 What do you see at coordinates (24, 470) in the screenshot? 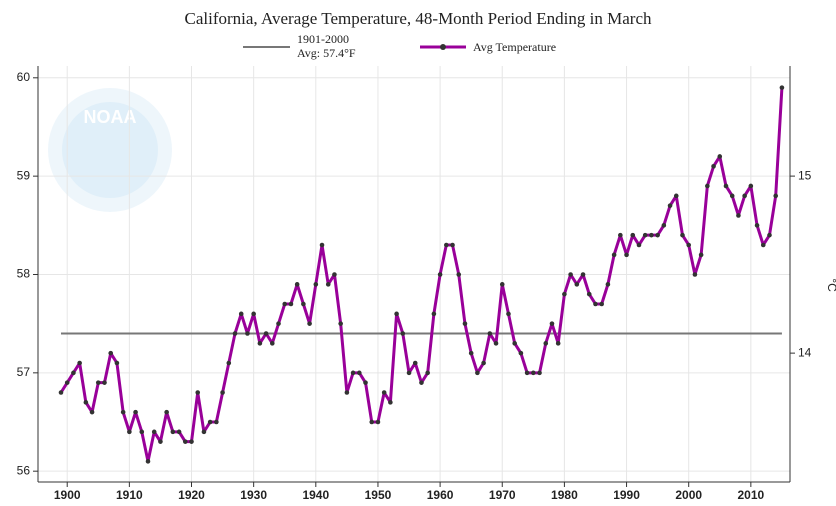
I see `y-tick-label: 56` at bounding box center [24, 470].